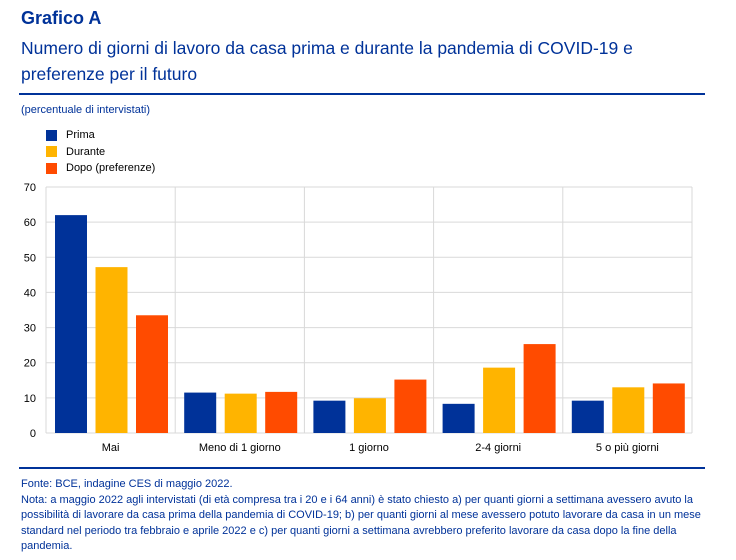 The width and height of the screenshot is (736, 560). I want to click on bottom-divider, so click(362, 468).